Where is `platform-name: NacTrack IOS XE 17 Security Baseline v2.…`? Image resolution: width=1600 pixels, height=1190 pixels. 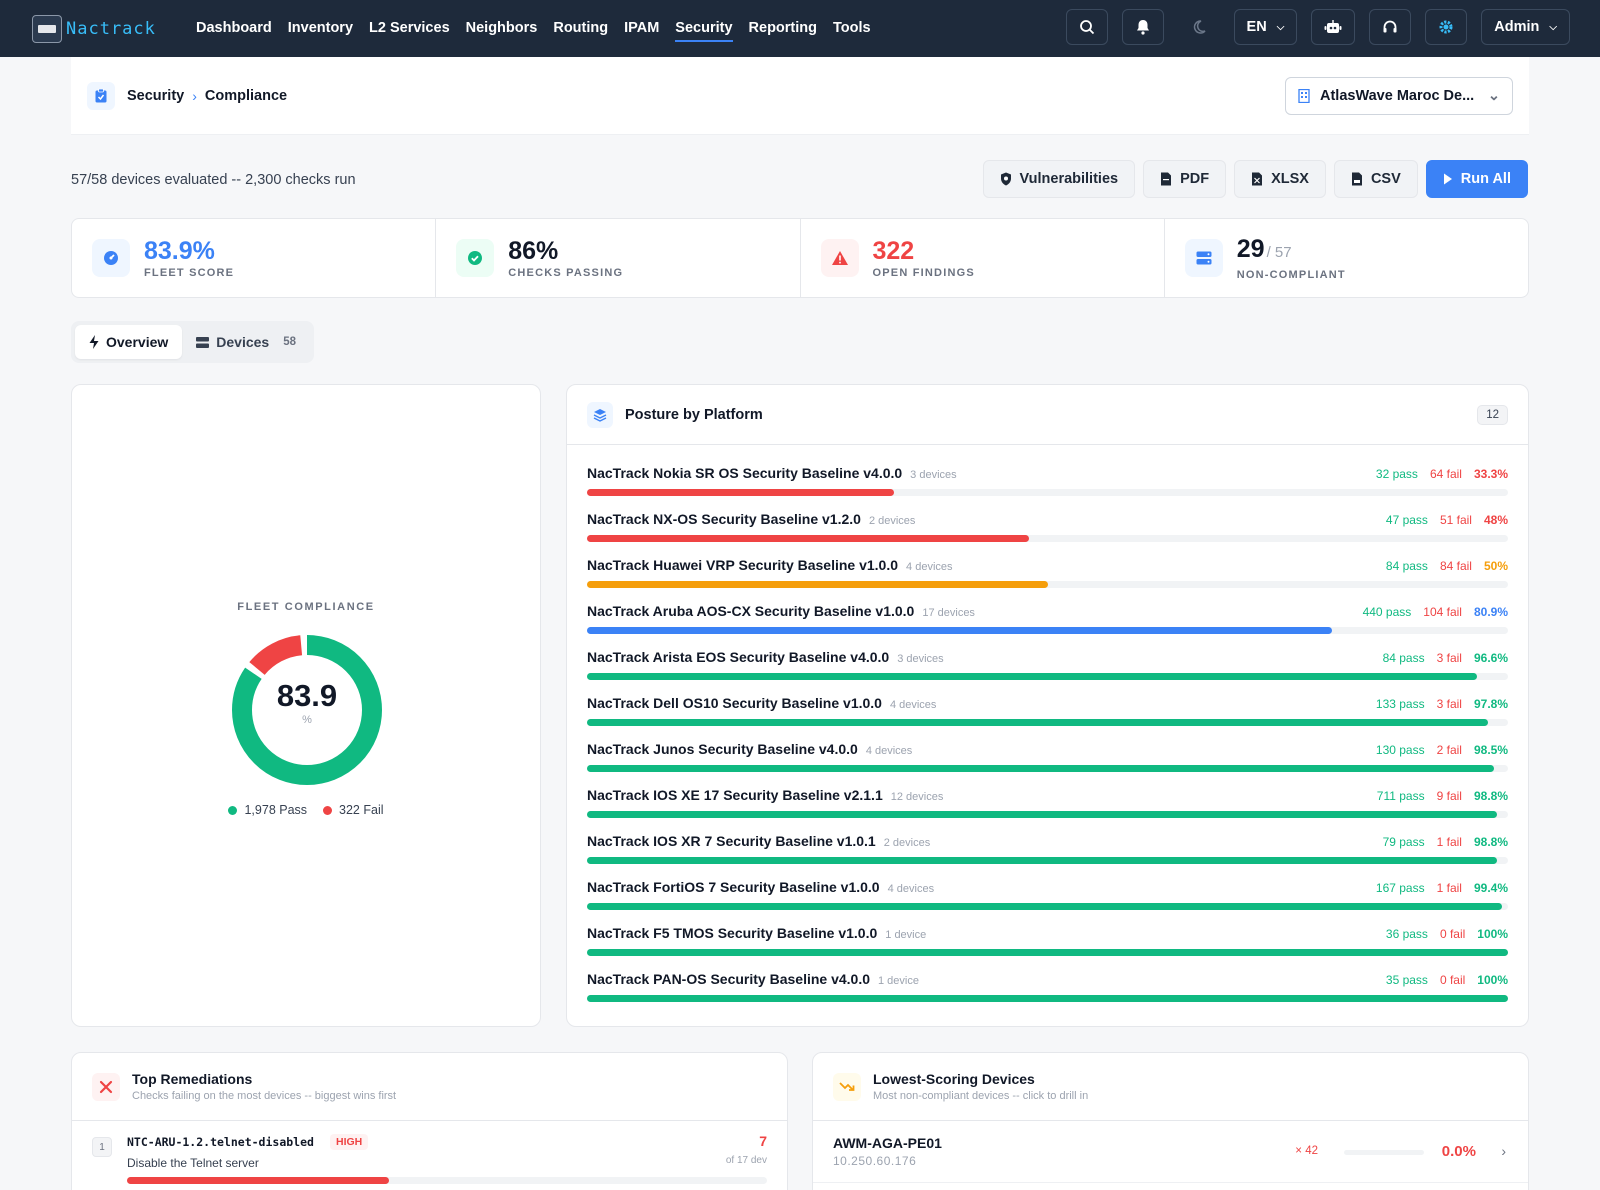
platform-name: NacTrack IOS XE 17 Security Baseline v2.… is located at coordinates (735, 795).